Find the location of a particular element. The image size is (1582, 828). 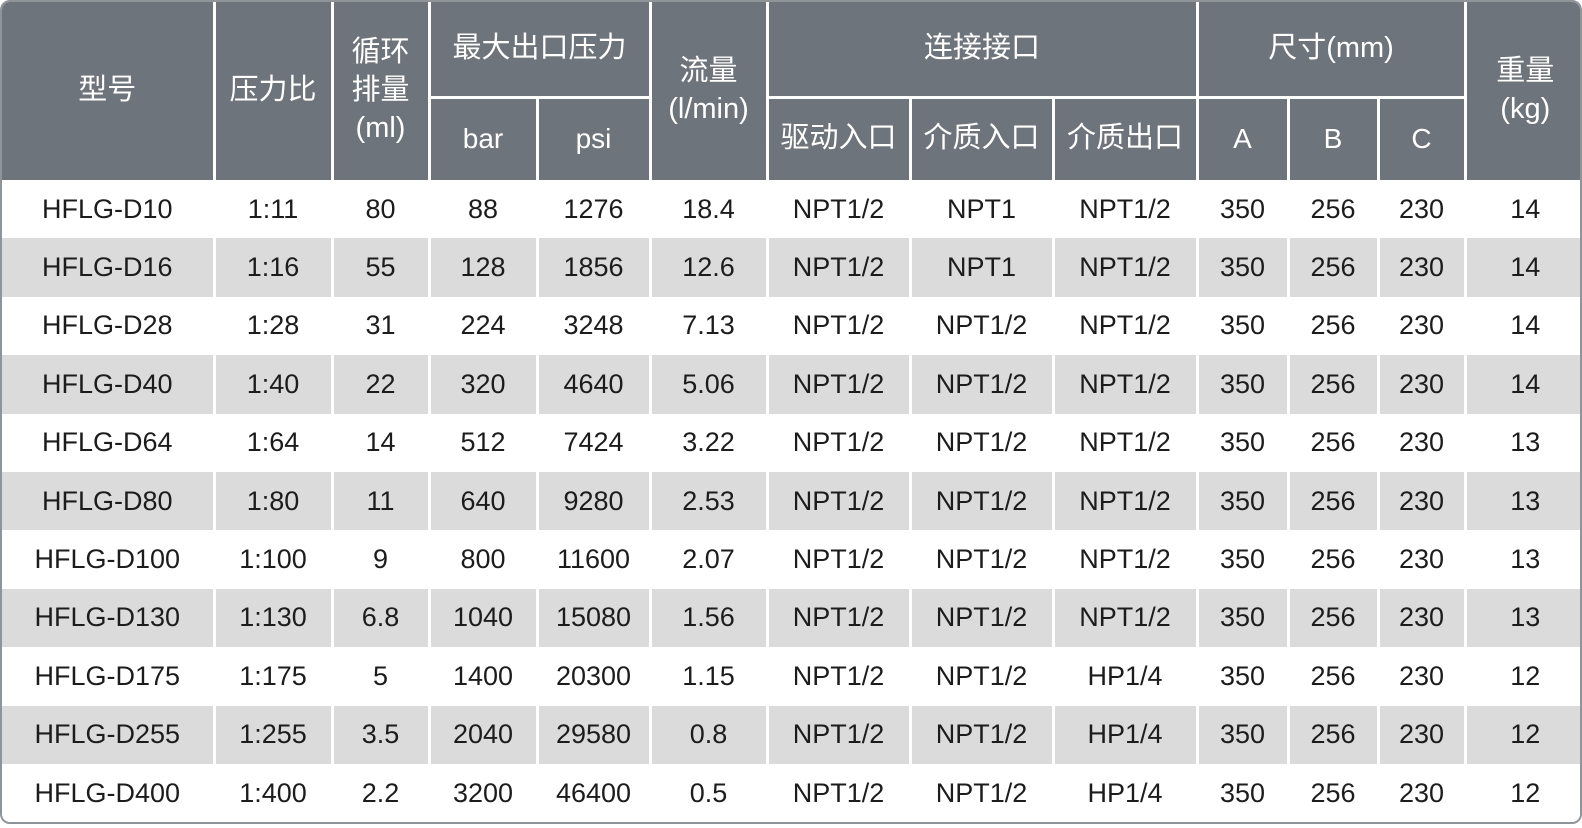

header-cycle-displacement-line2: 排量 is located at coordinates (380, 90).